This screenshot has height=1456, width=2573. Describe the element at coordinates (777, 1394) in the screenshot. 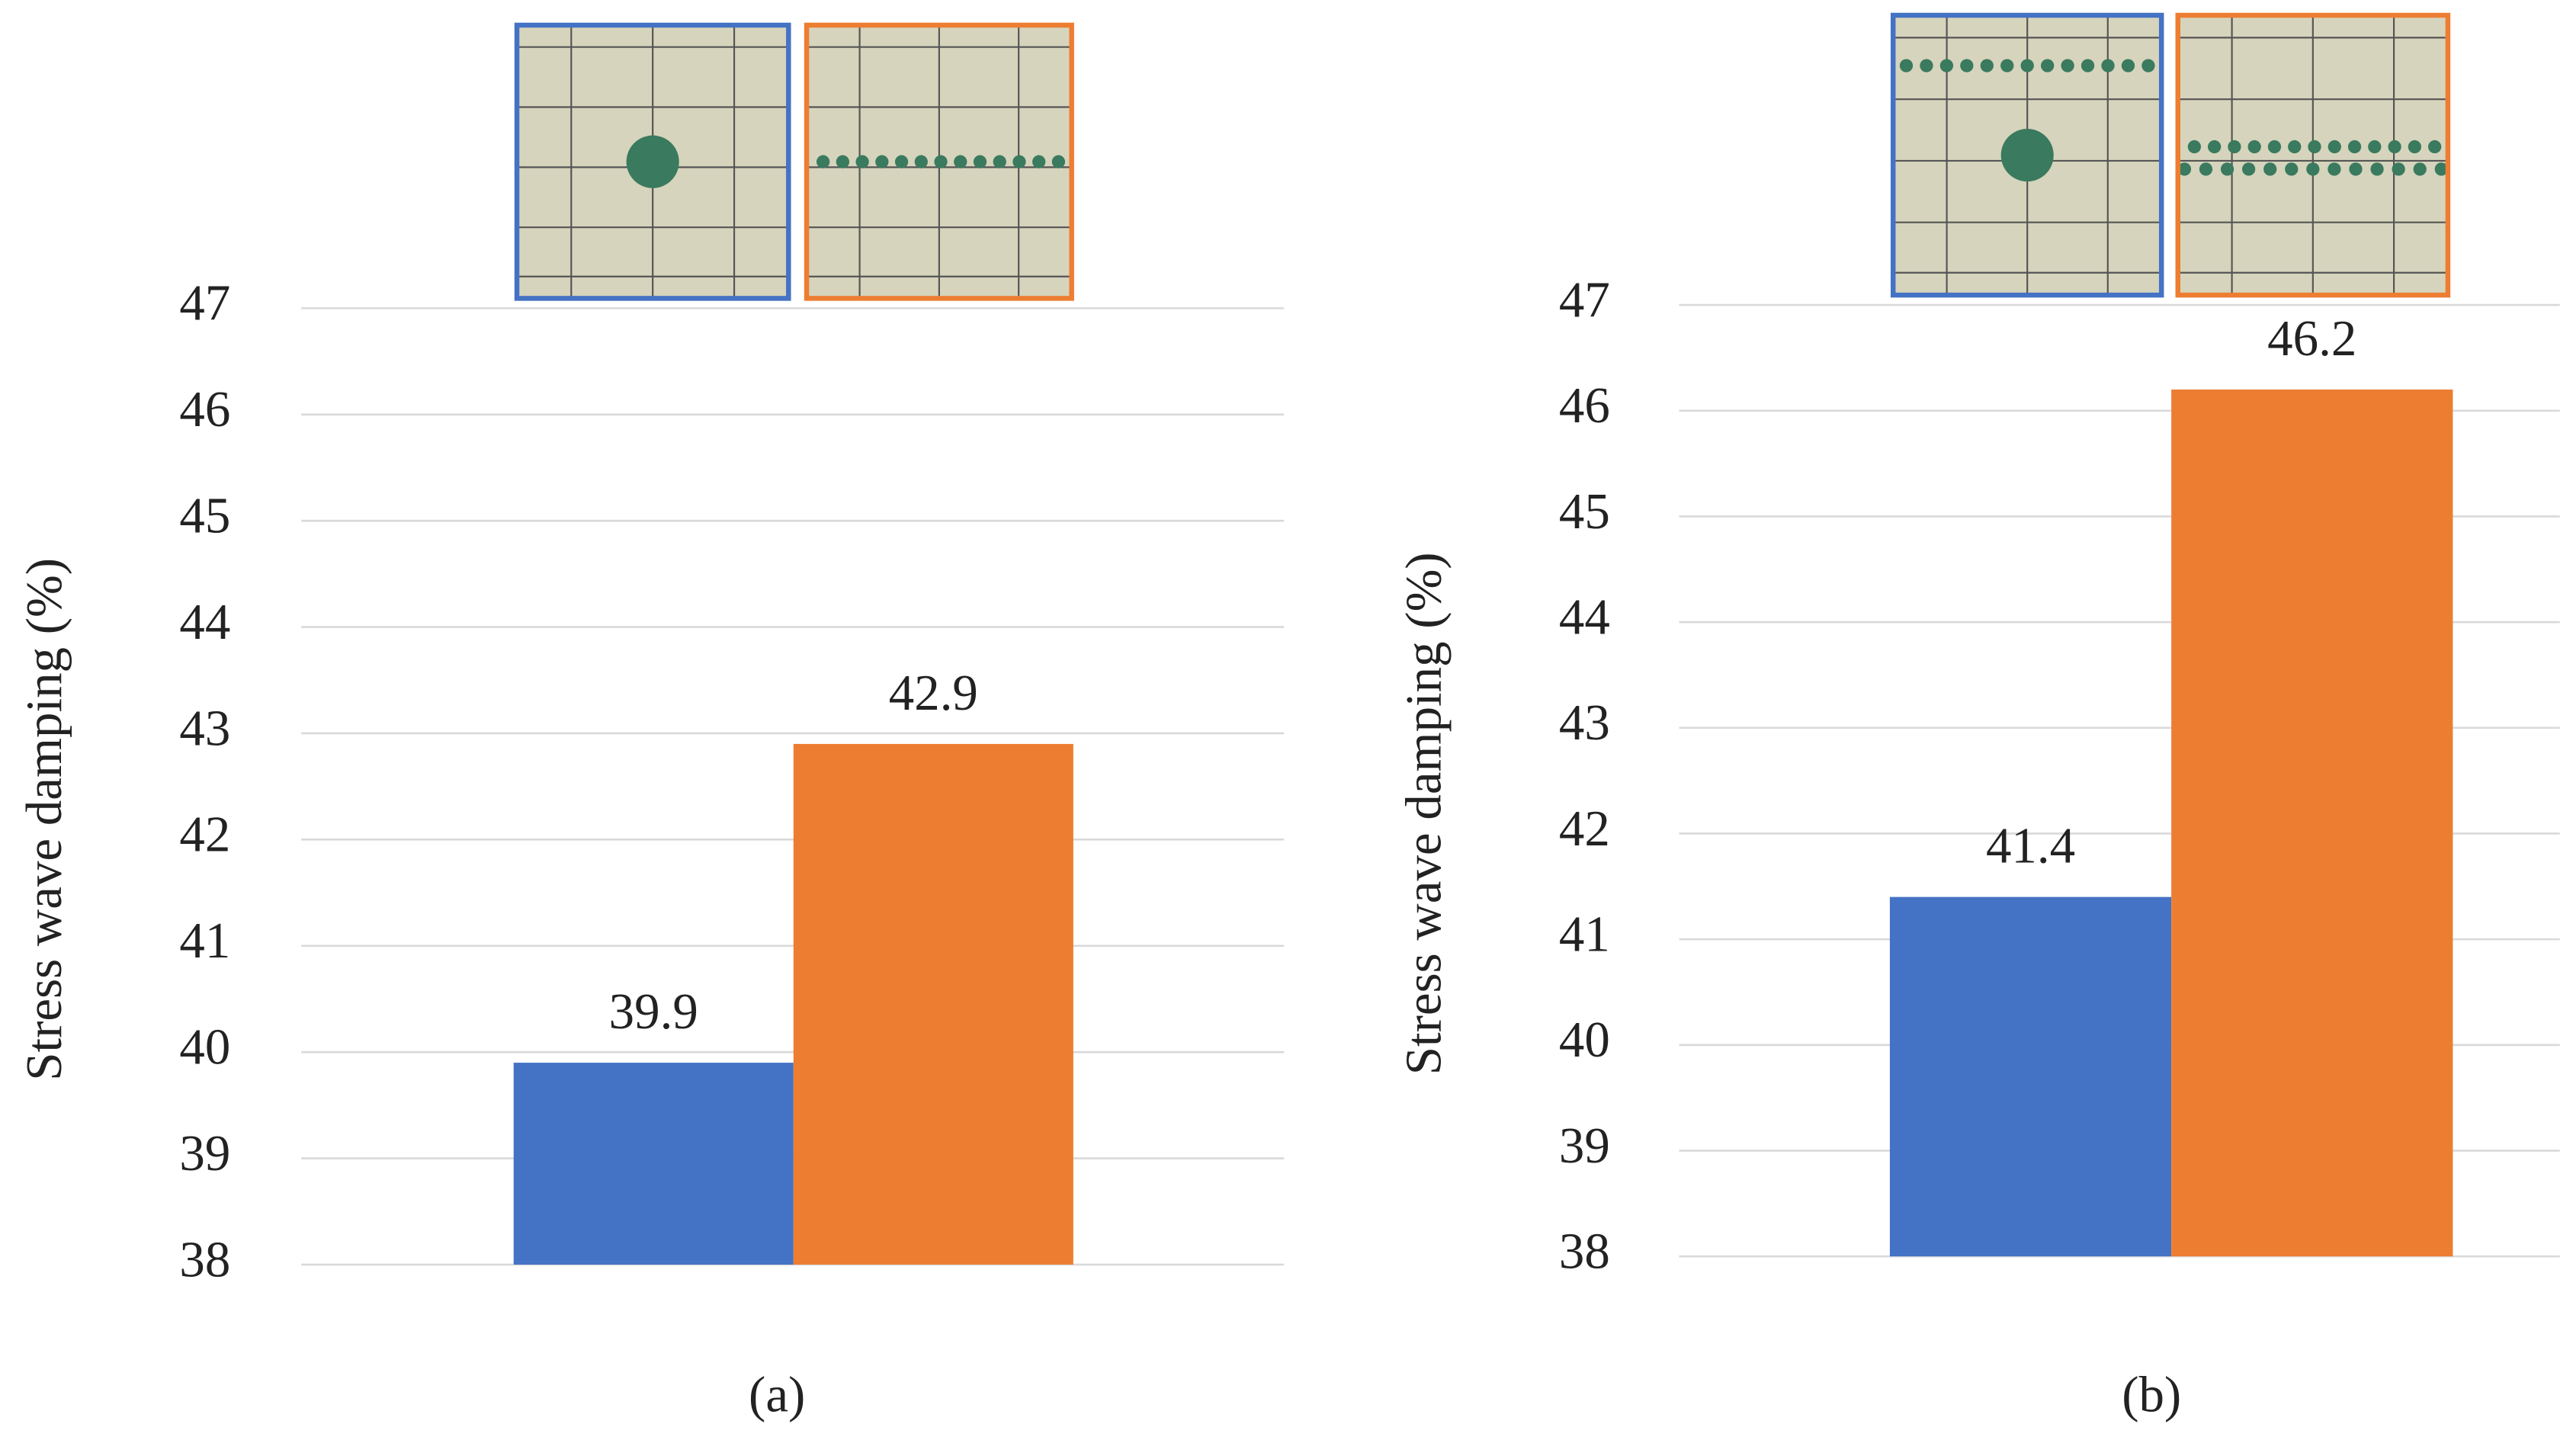

I see `caption: (a)` at that location.